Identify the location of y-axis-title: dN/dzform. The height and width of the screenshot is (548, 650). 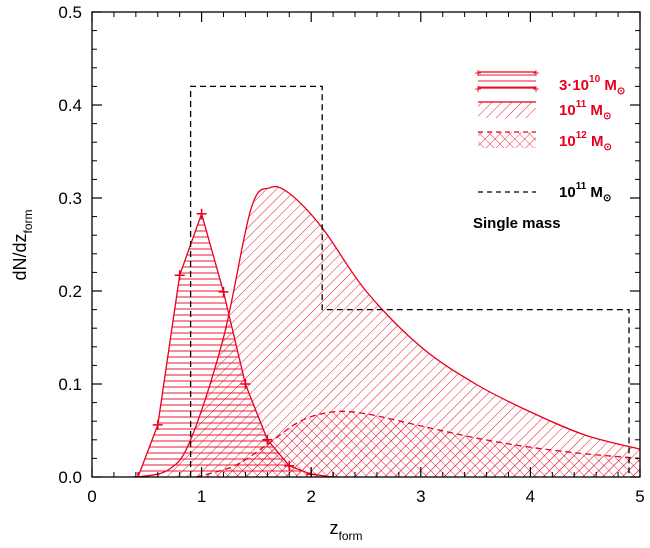
(22, 244).